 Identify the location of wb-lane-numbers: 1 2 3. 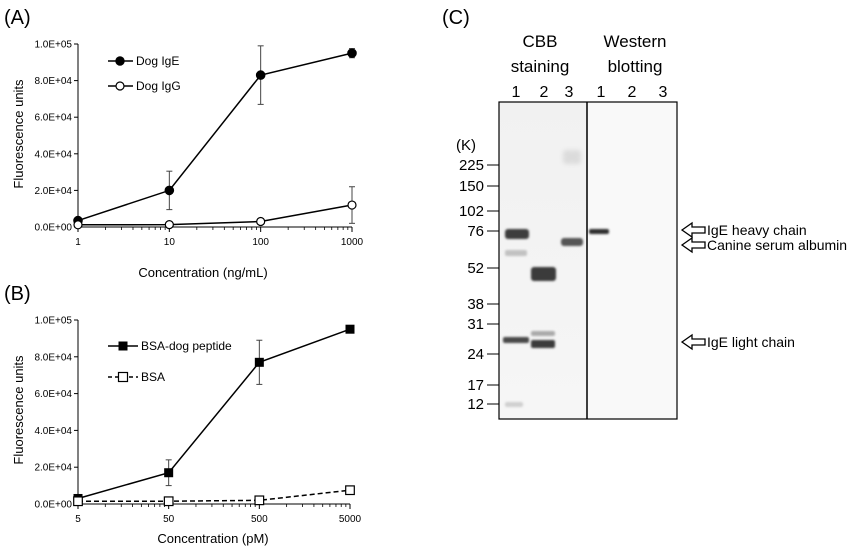
(632, 92).